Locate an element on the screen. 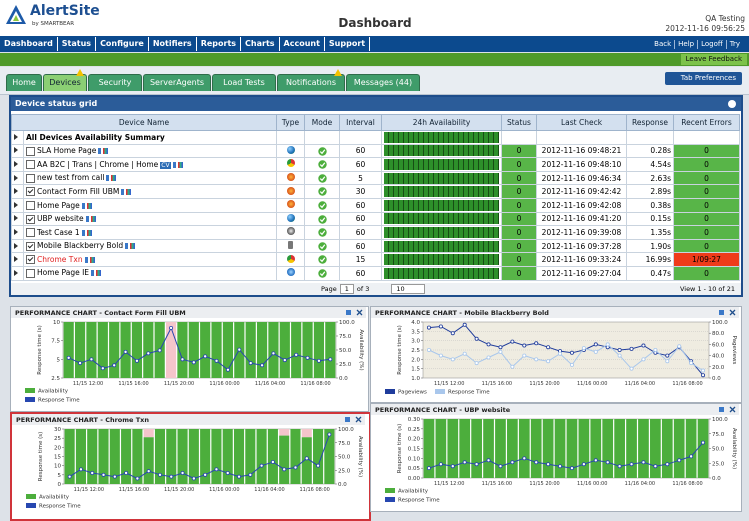 This screenshot has width=749, height=521. device-name: AA B2C | Trans | Chrome | Home is located at coordinates (98, 164).